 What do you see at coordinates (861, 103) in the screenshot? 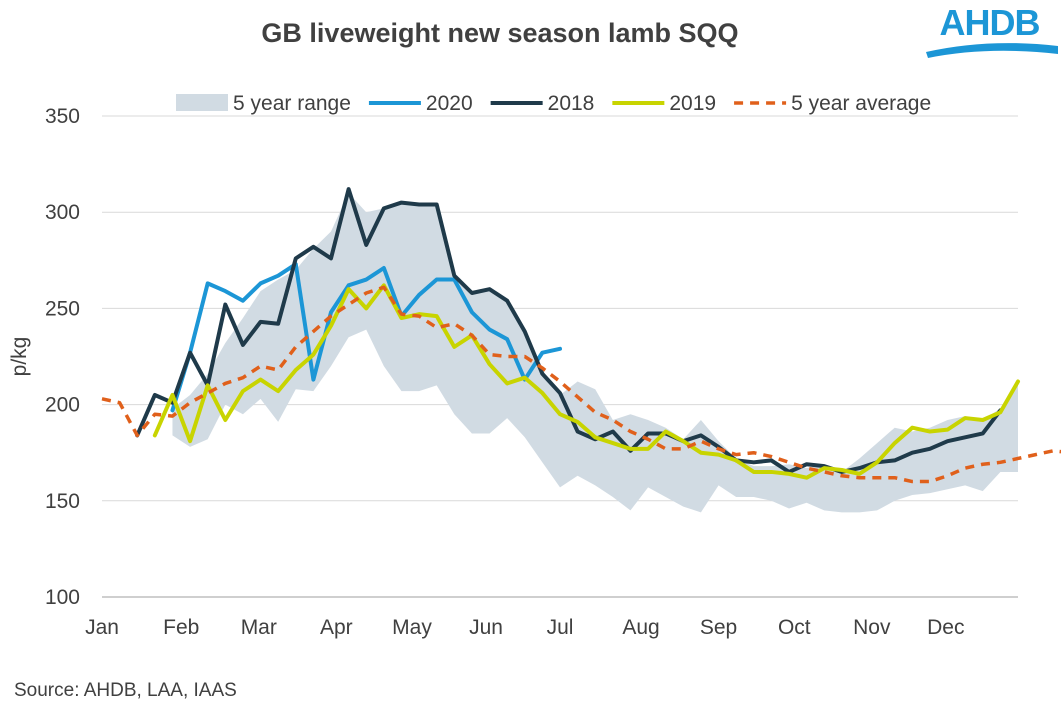
I see `legend-label: 5 year average` at bounding box center [861, 103].